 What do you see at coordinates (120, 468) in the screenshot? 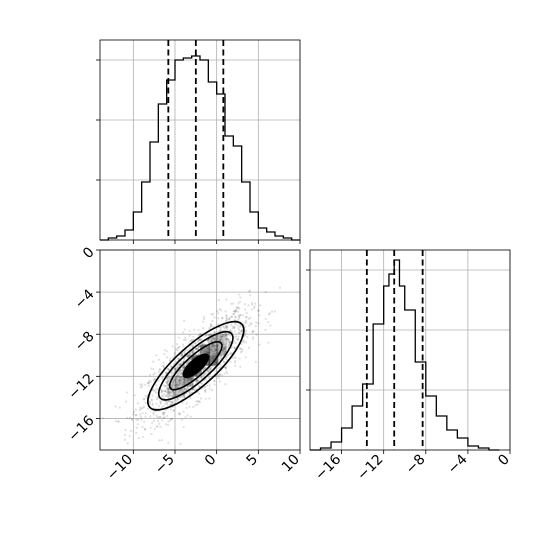
I see `scatter-x-tick-label: −10` at bounding box center [120, 468].